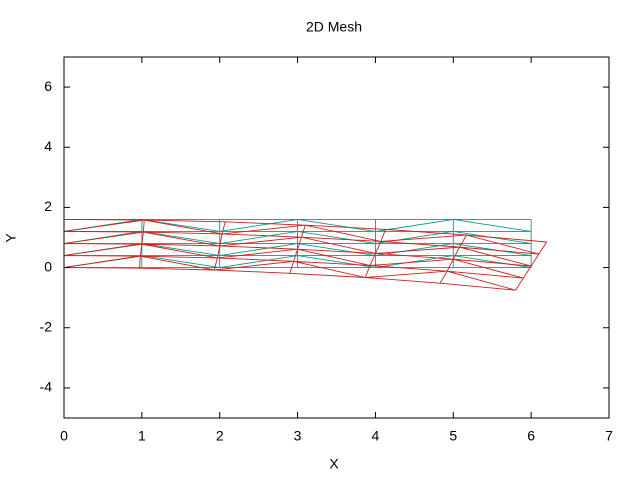 This screenshot has height=480, width=640. I want to click on x-tick-label: 3, so click(298, 436).